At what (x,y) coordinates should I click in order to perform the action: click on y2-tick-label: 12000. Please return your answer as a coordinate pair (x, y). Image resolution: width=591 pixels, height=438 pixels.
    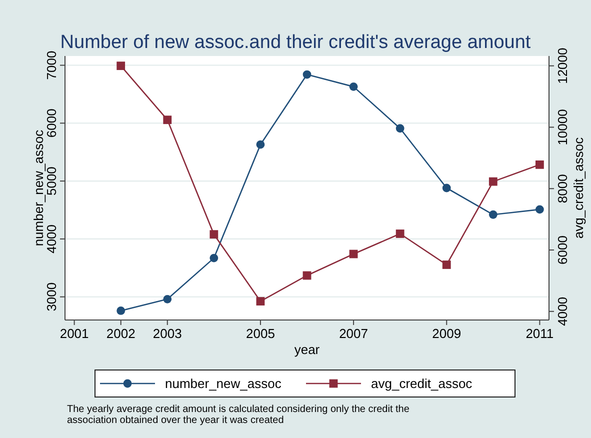
    Looking at the image, I should click on (562, 66).